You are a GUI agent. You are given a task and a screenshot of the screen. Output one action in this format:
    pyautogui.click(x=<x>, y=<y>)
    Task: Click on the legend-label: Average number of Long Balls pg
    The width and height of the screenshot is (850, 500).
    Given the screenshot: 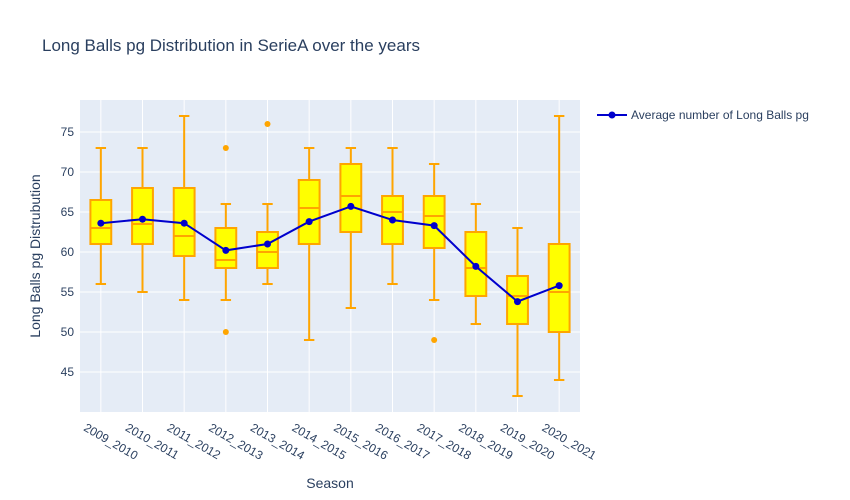 What is the action you would take?
    pyautogui.click(x=720, y=115)
    